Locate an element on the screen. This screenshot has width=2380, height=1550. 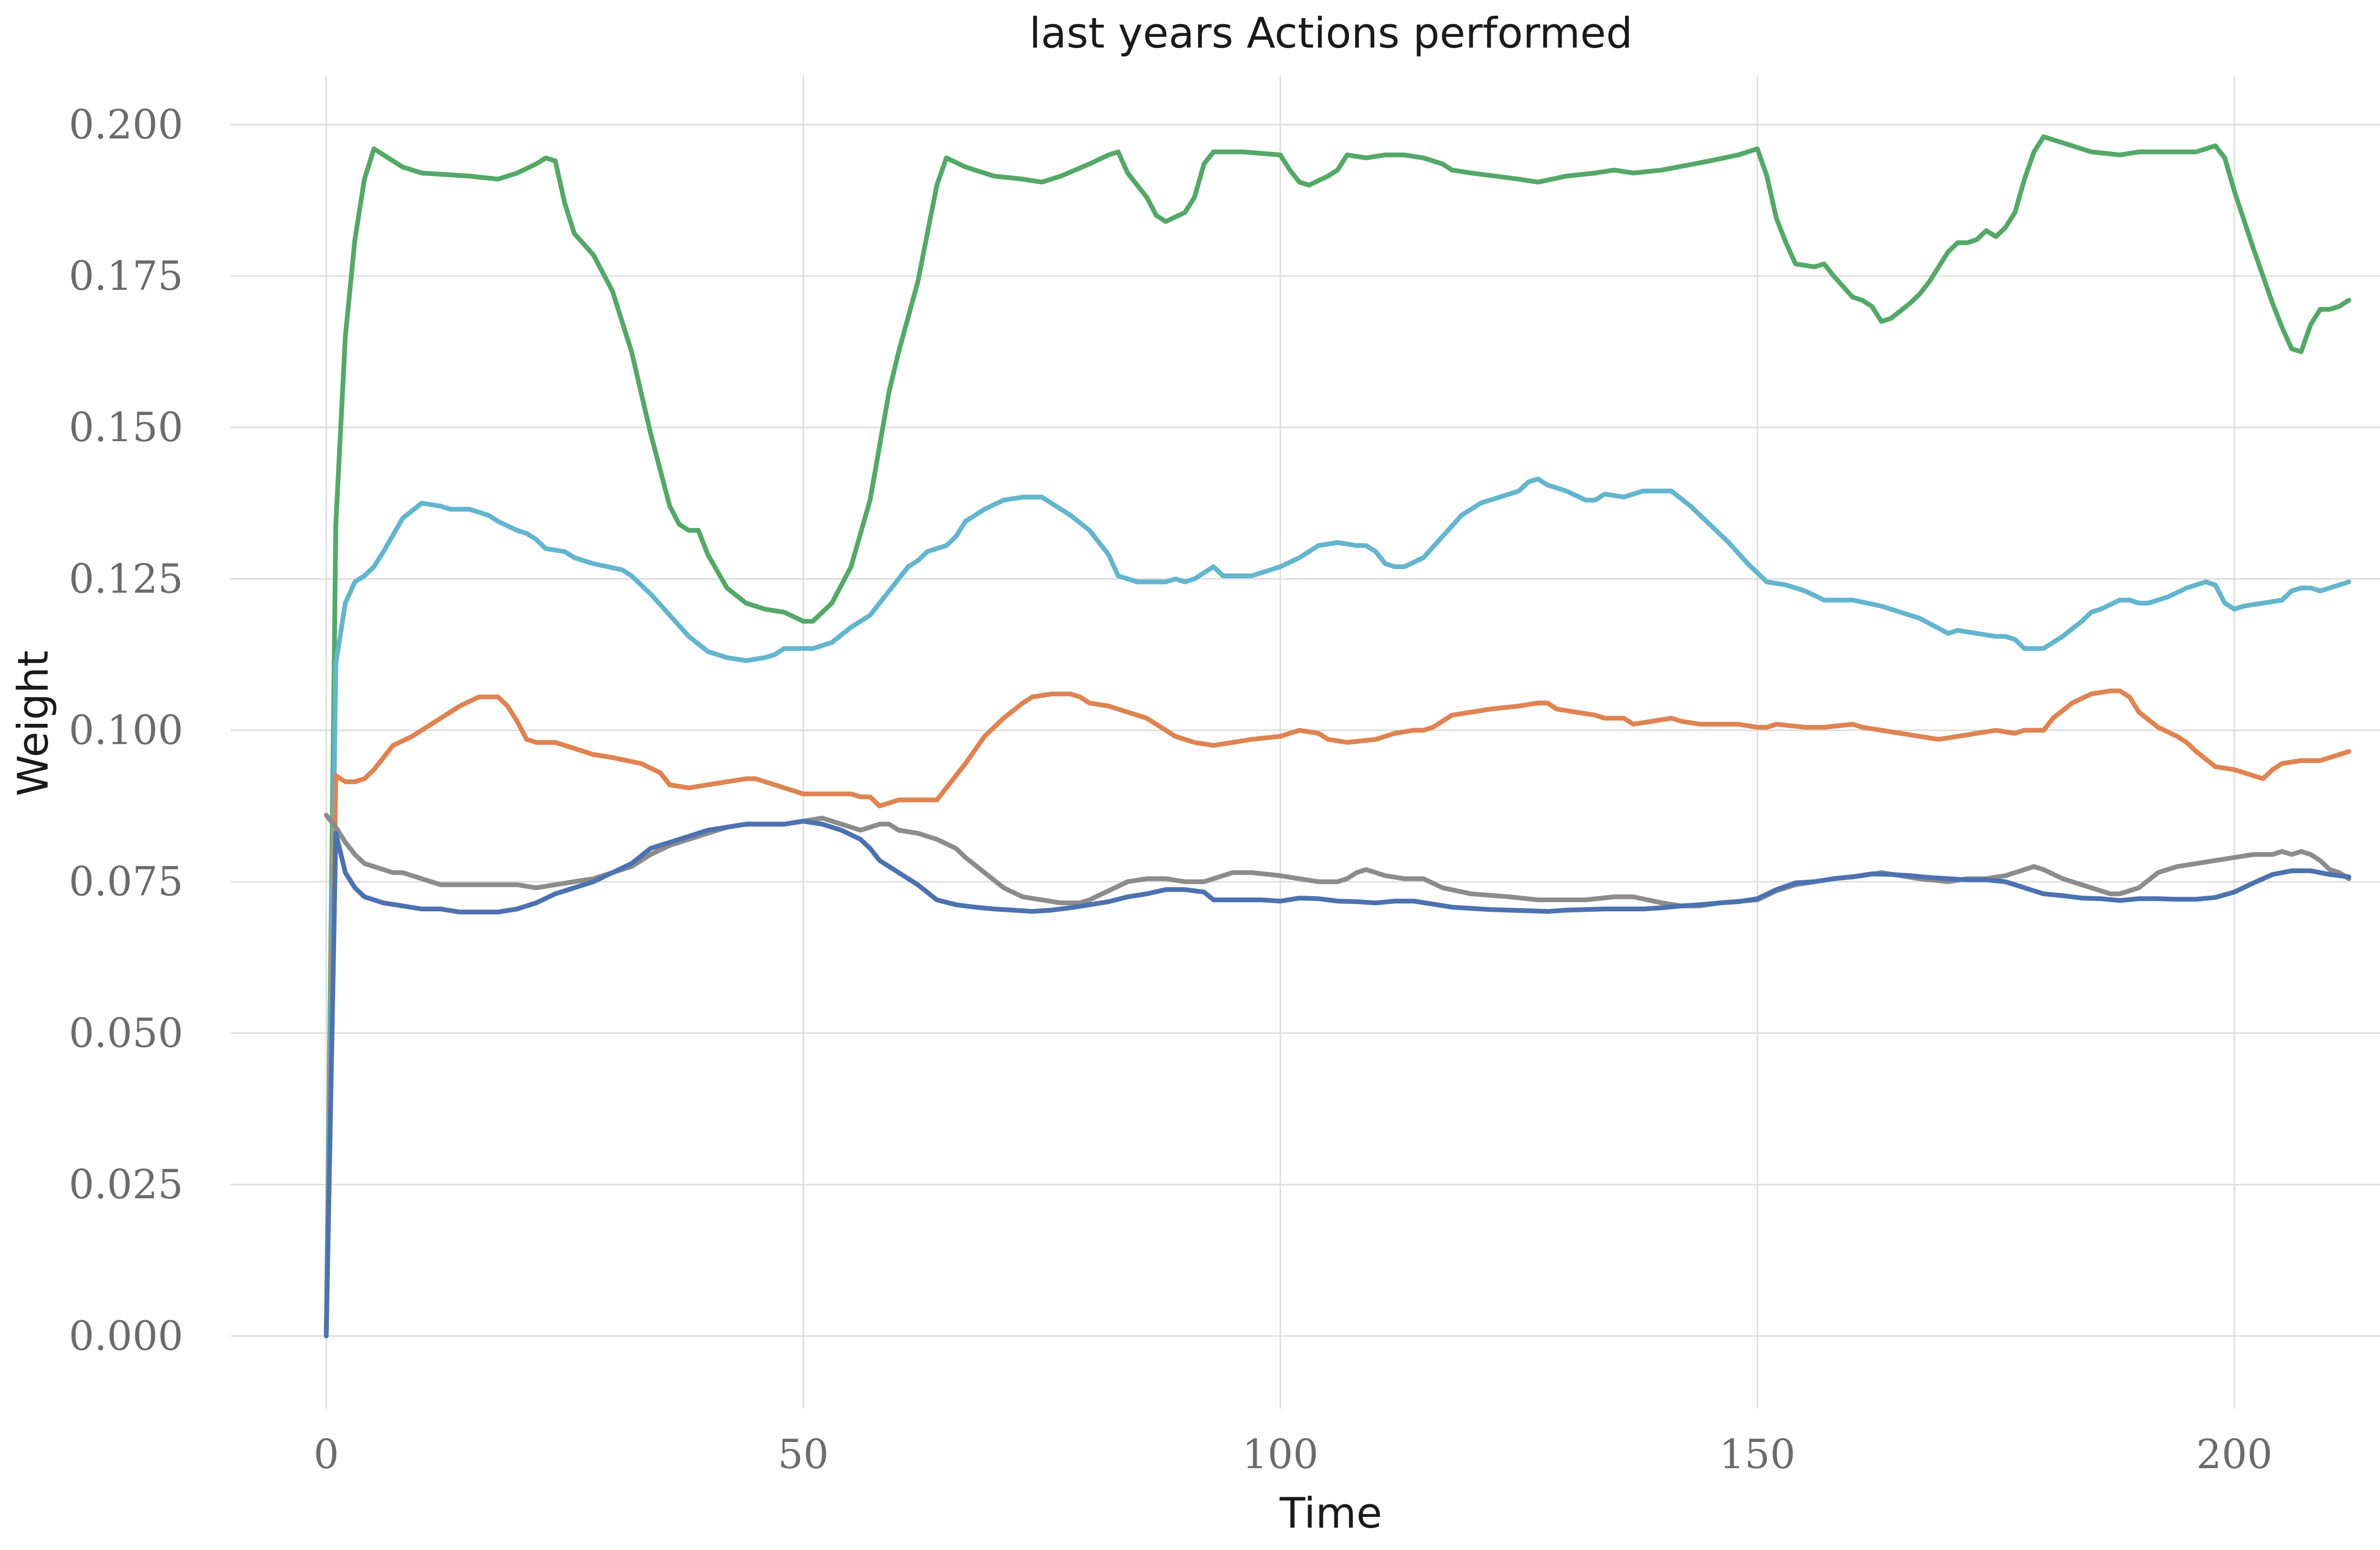
y-tick-label: 0.100 is located at coordinates (126, 730).